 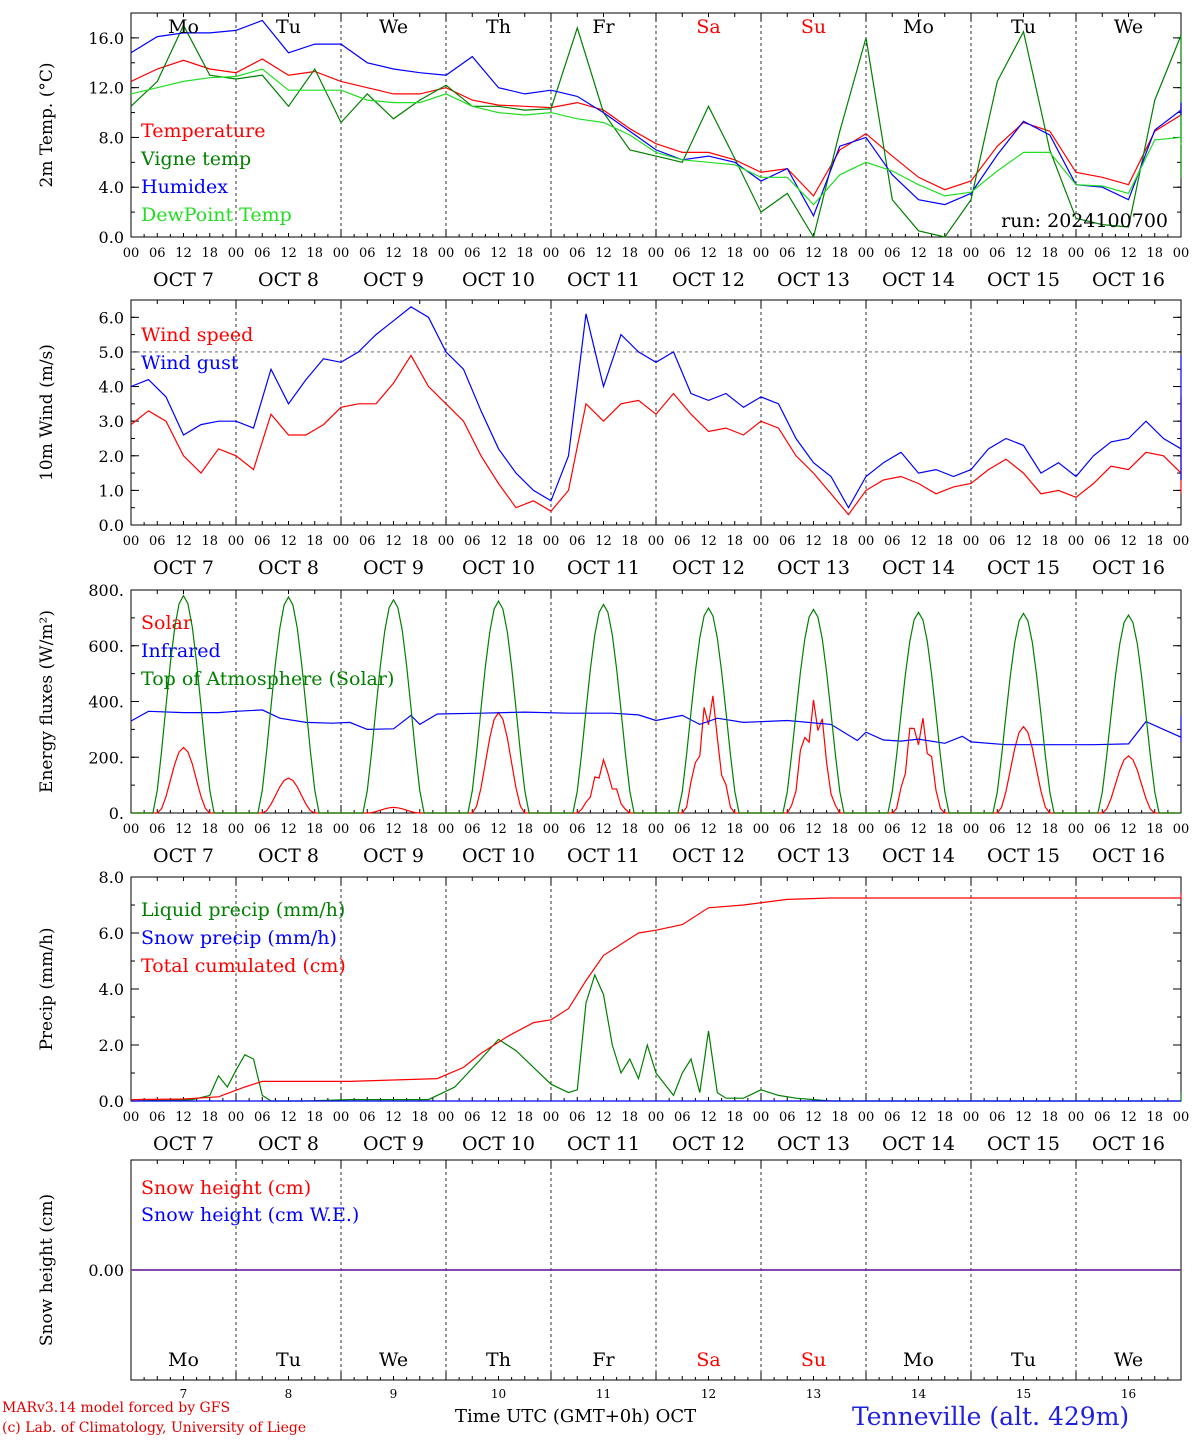 What do you see at coordinates (250, 1215) in the screenshot?
I see `legend-label: Snow height (cm W.E.)` at bounding box center [250, 1215].